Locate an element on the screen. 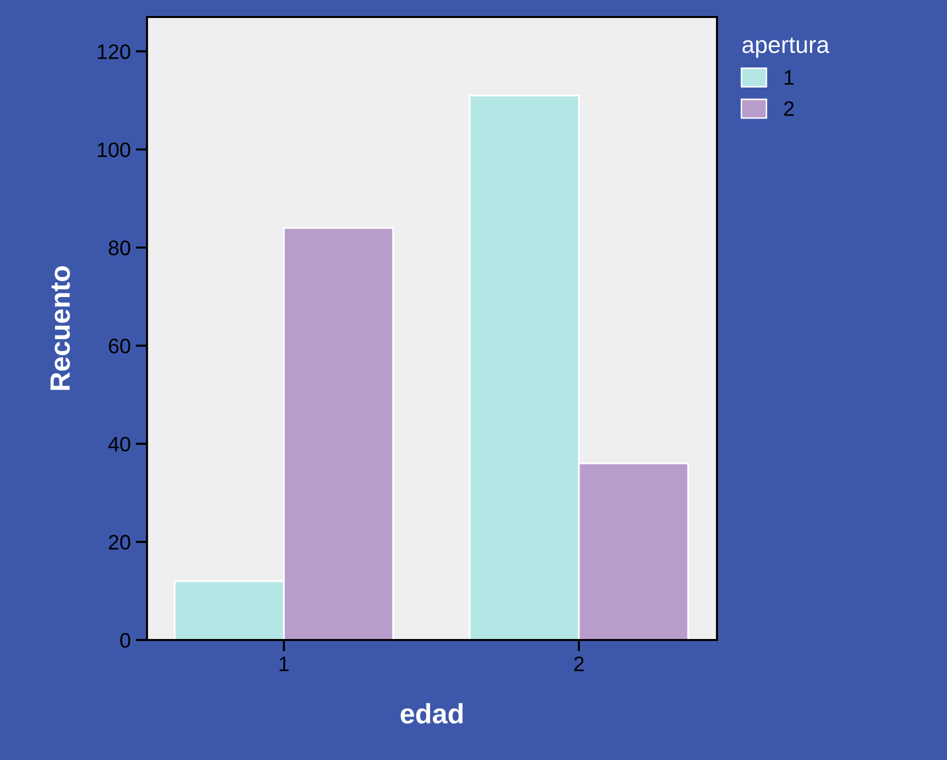 The height and width of the screenshot is (760, 947). y-tick-label: 40 is located at coordinates (119, 444).